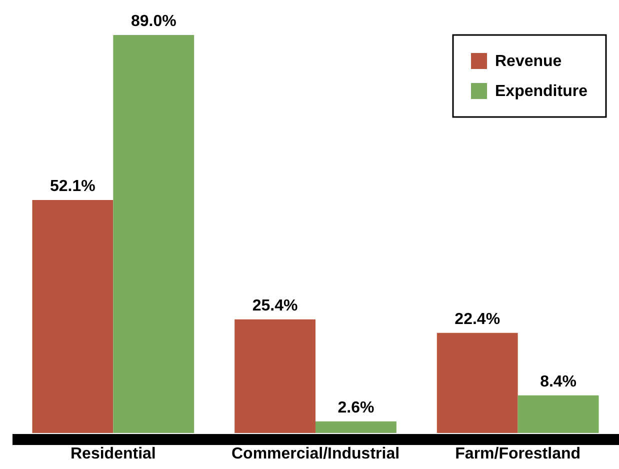 Image resolution: width=619 pixels, height=469 pixels. What do you see at coordinates (541, 91) in the screenshot?
I see `legend-label: Expenditure` at bounding box center [541, 91].